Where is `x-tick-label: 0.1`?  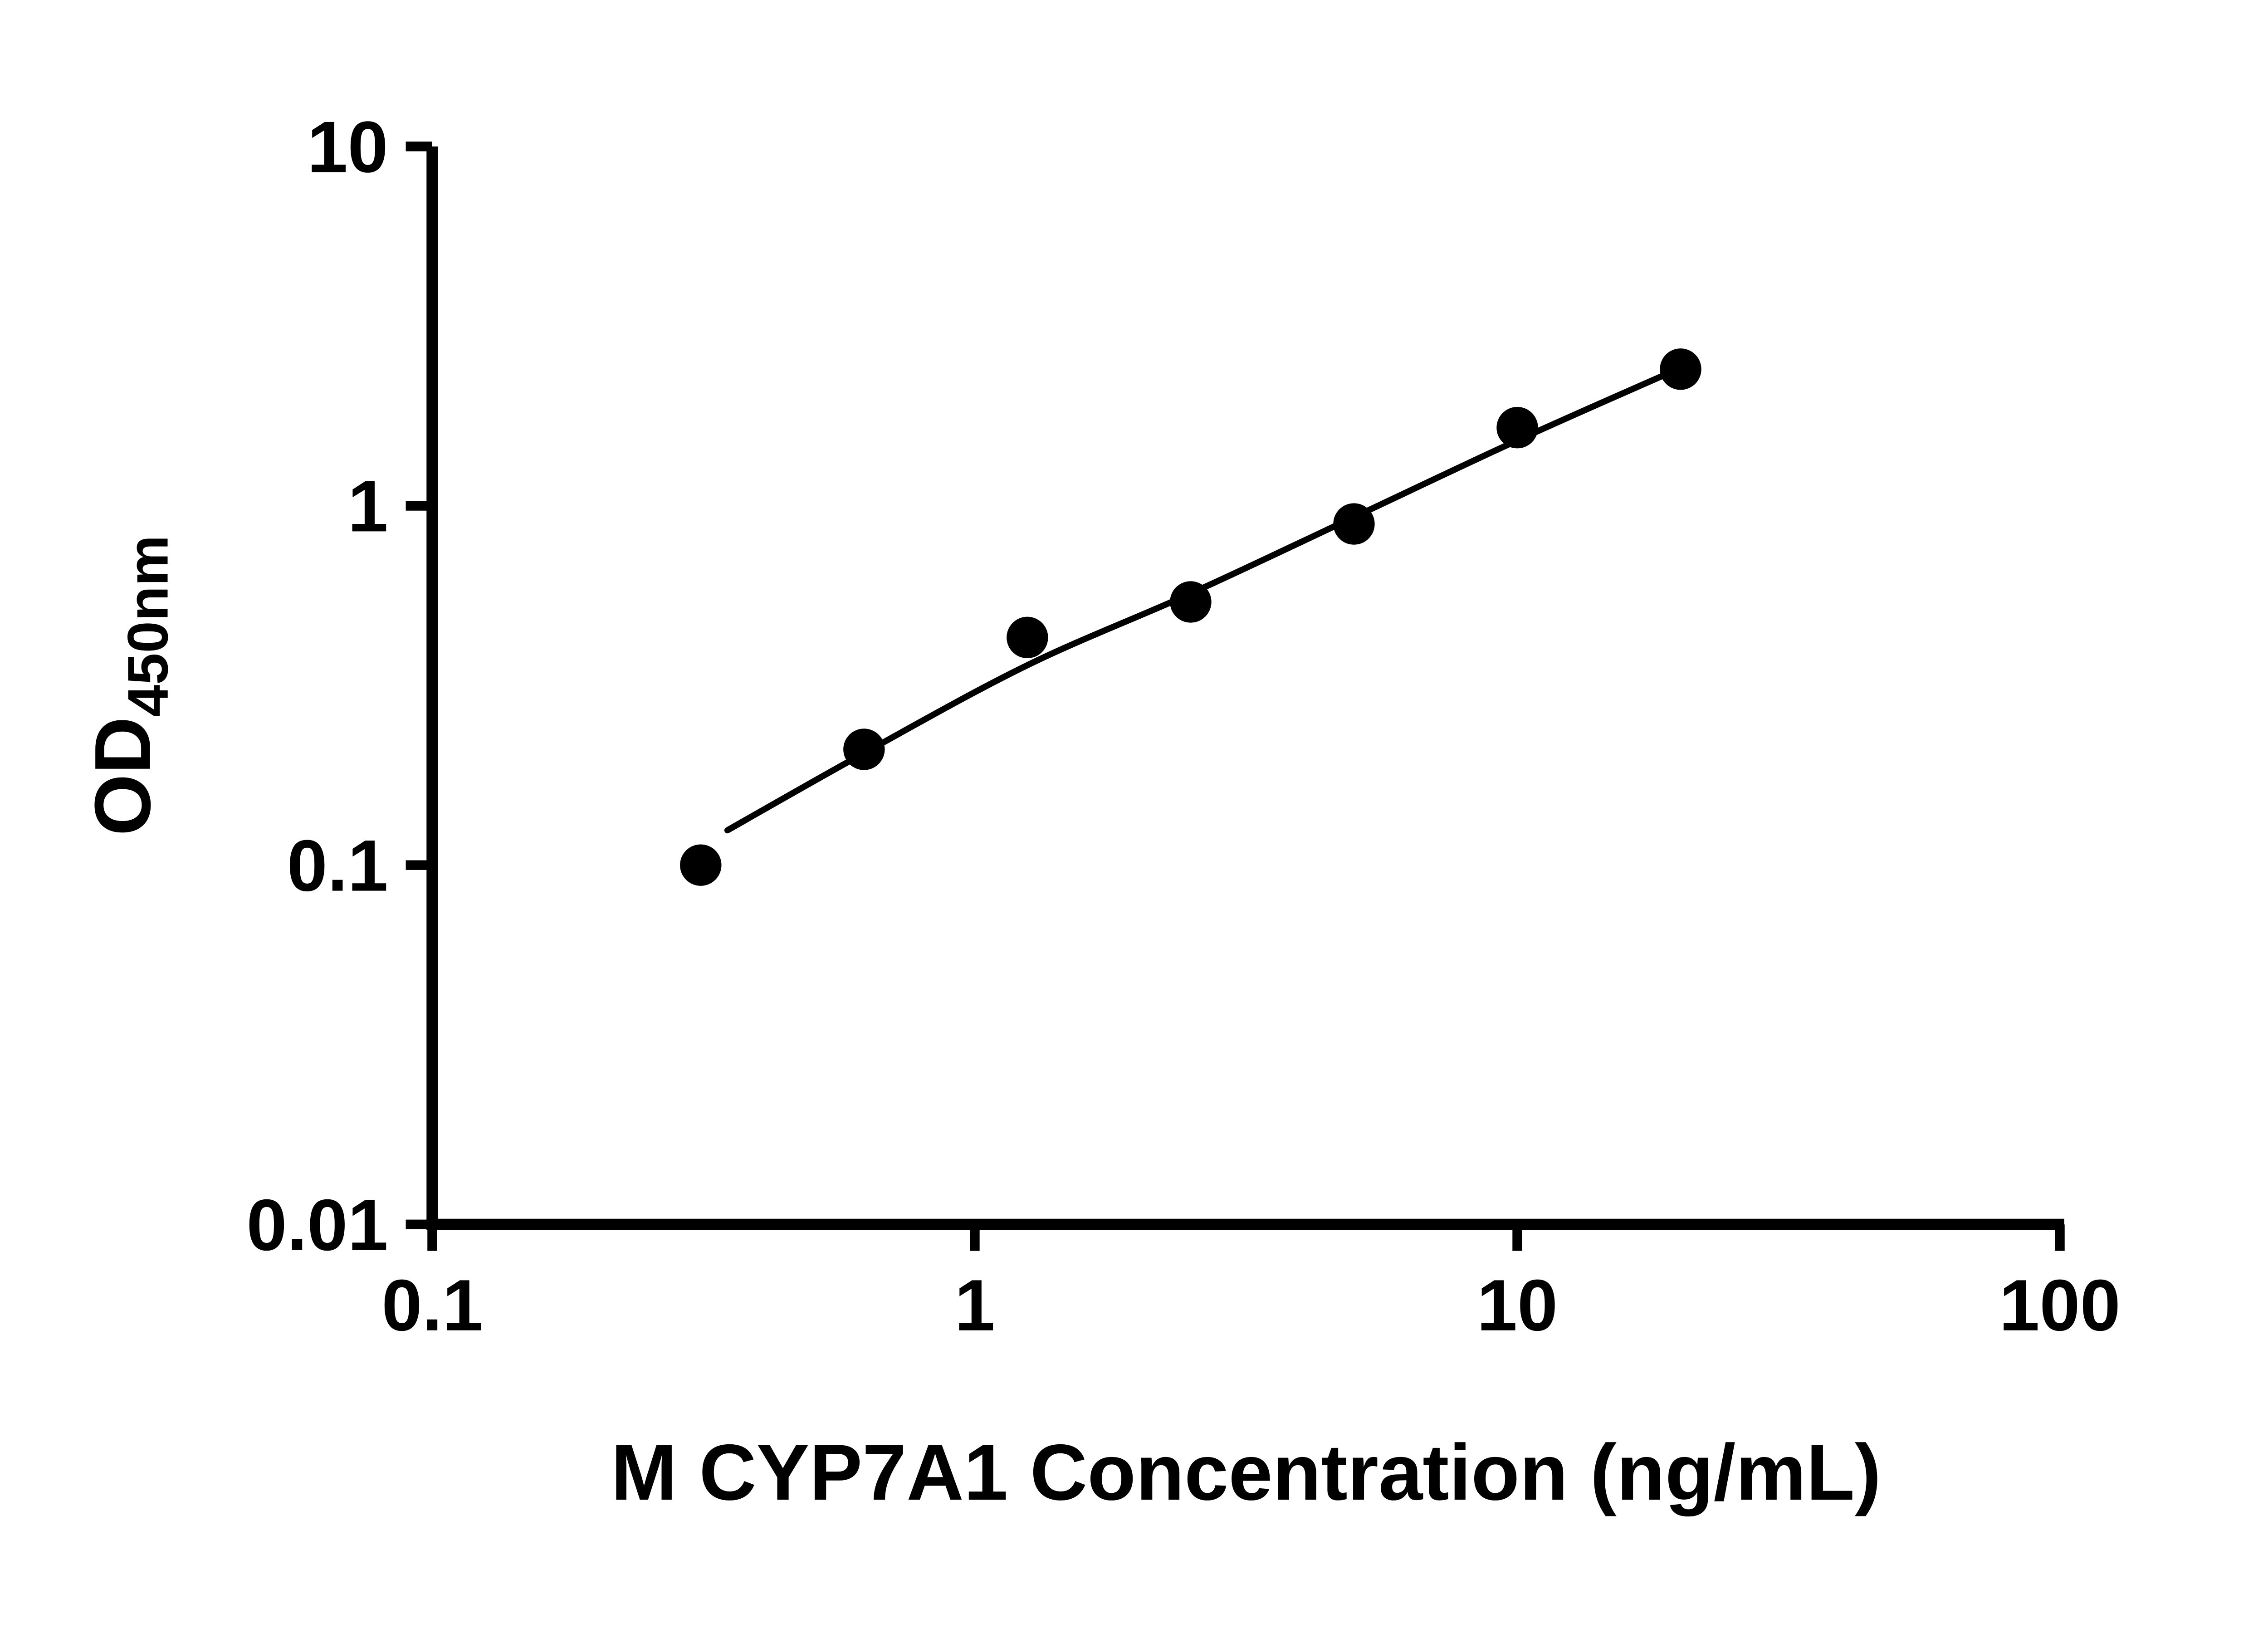 x-tick-label: 0.1 is located at coordinates (432, 1305).